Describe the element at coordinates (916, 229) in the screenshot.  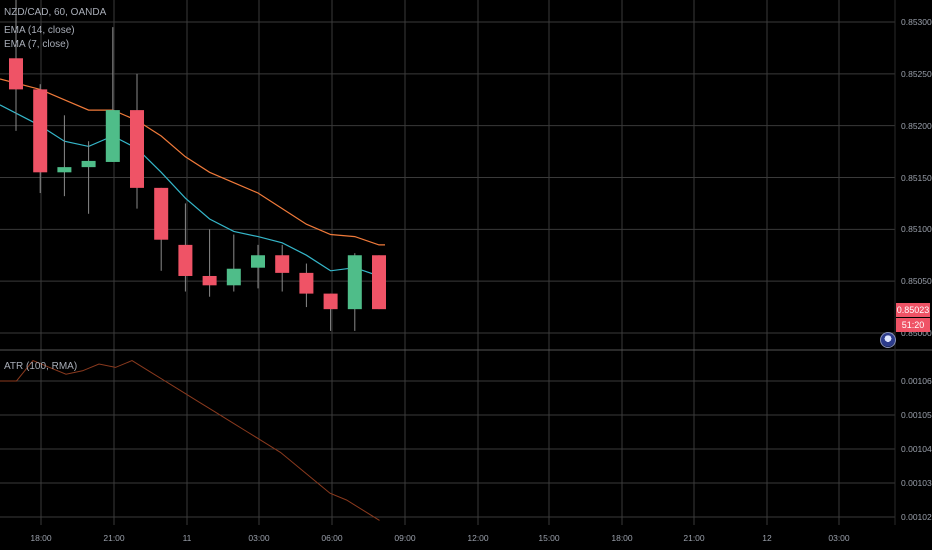
I see `price-tick-label: 0.85100` at that location.